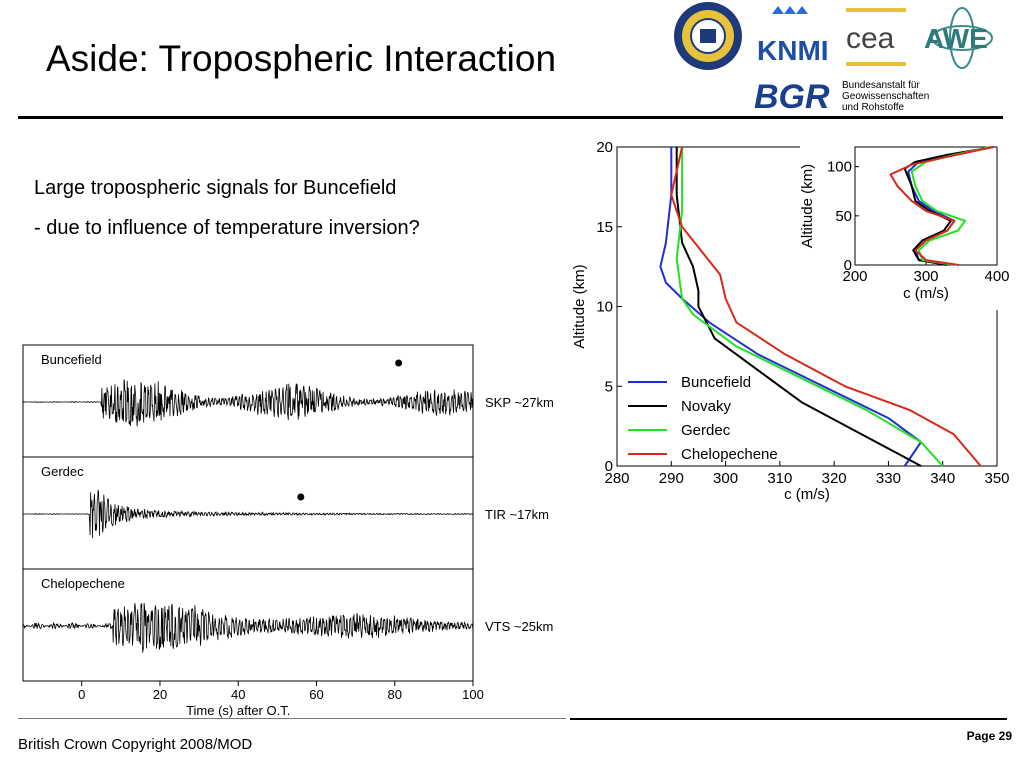  Describe the element at coordinates (942, 478) in the screenshot. I see `x-tick-label: 340` at that location.